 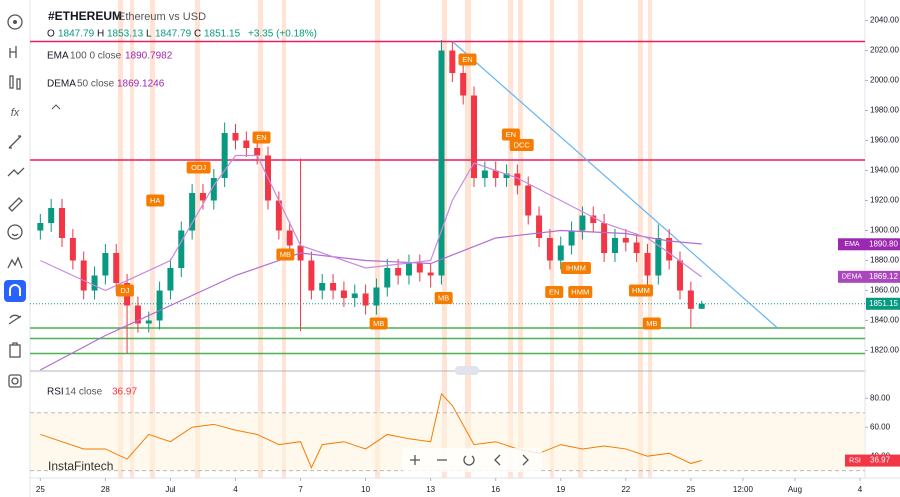 I want to click on pattern-label: HA, so click(x=155, y=200).